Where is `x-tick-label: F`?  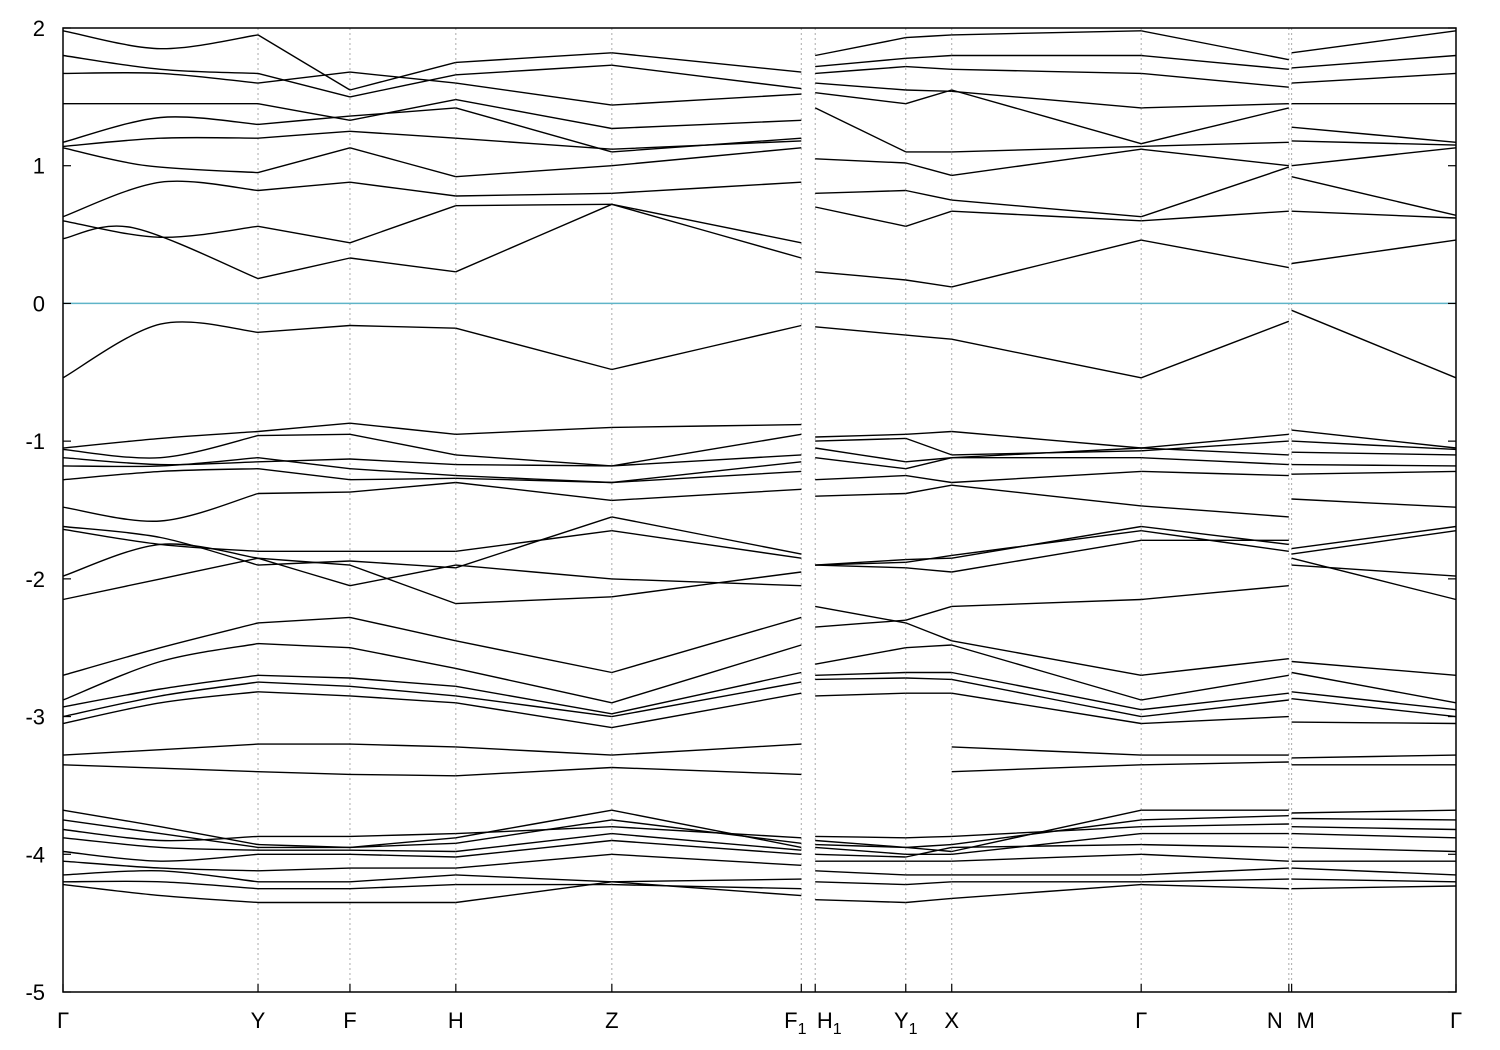
x-tick-label: F is located at coordinates (349, 1020).